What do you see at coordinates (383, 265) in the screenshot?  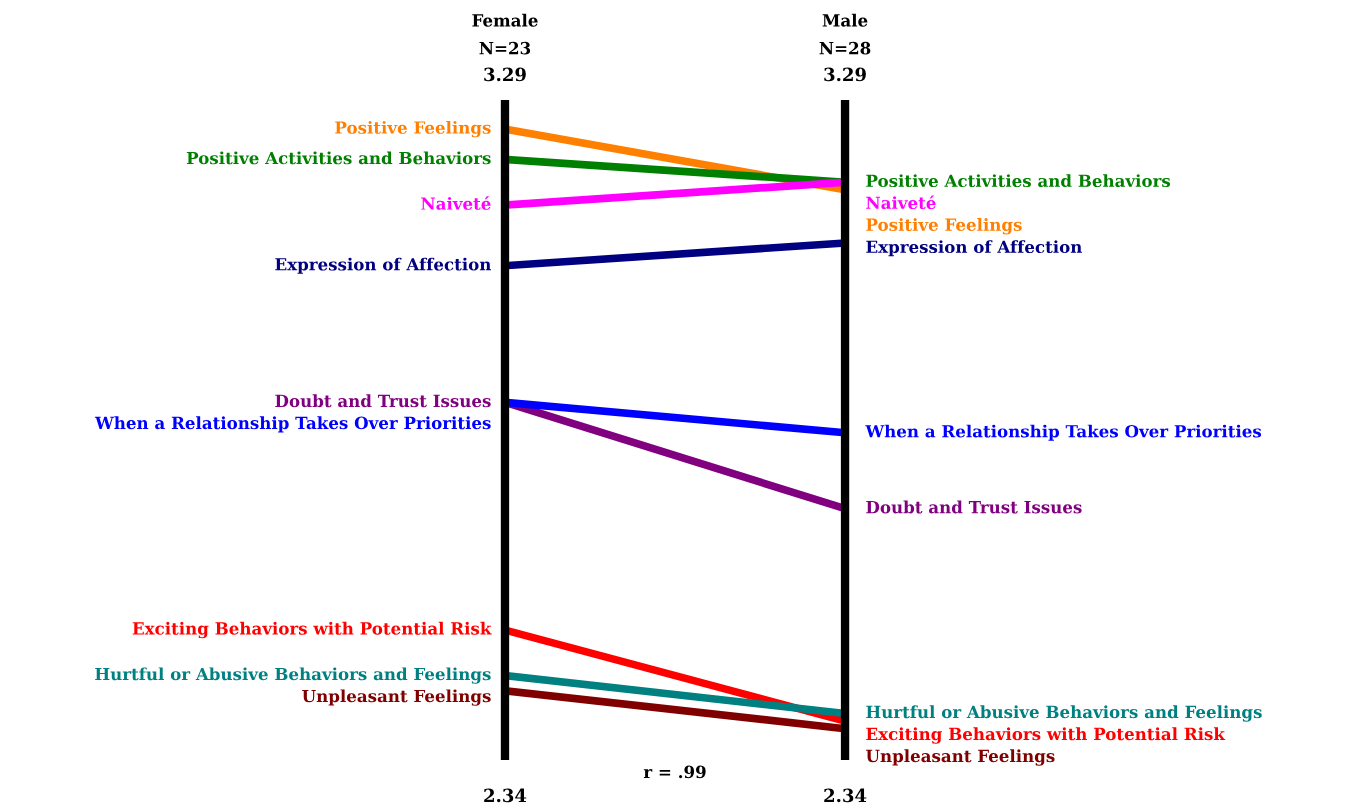 I see `series-label: Expression of Affection` at bounding box center [383, 265].